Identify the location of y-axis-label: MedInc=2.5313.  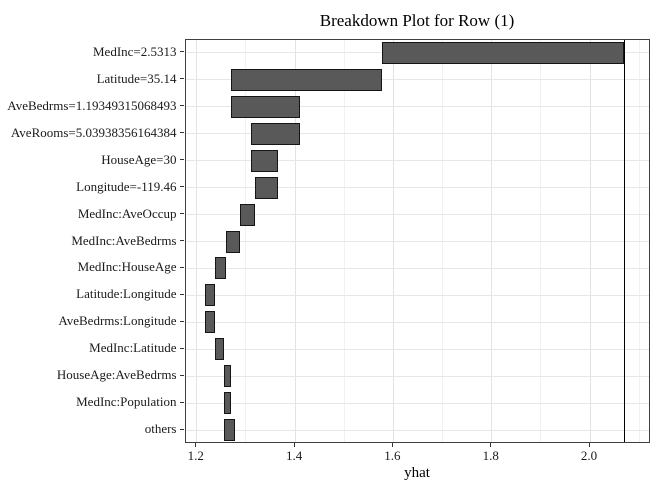
(134, 51).